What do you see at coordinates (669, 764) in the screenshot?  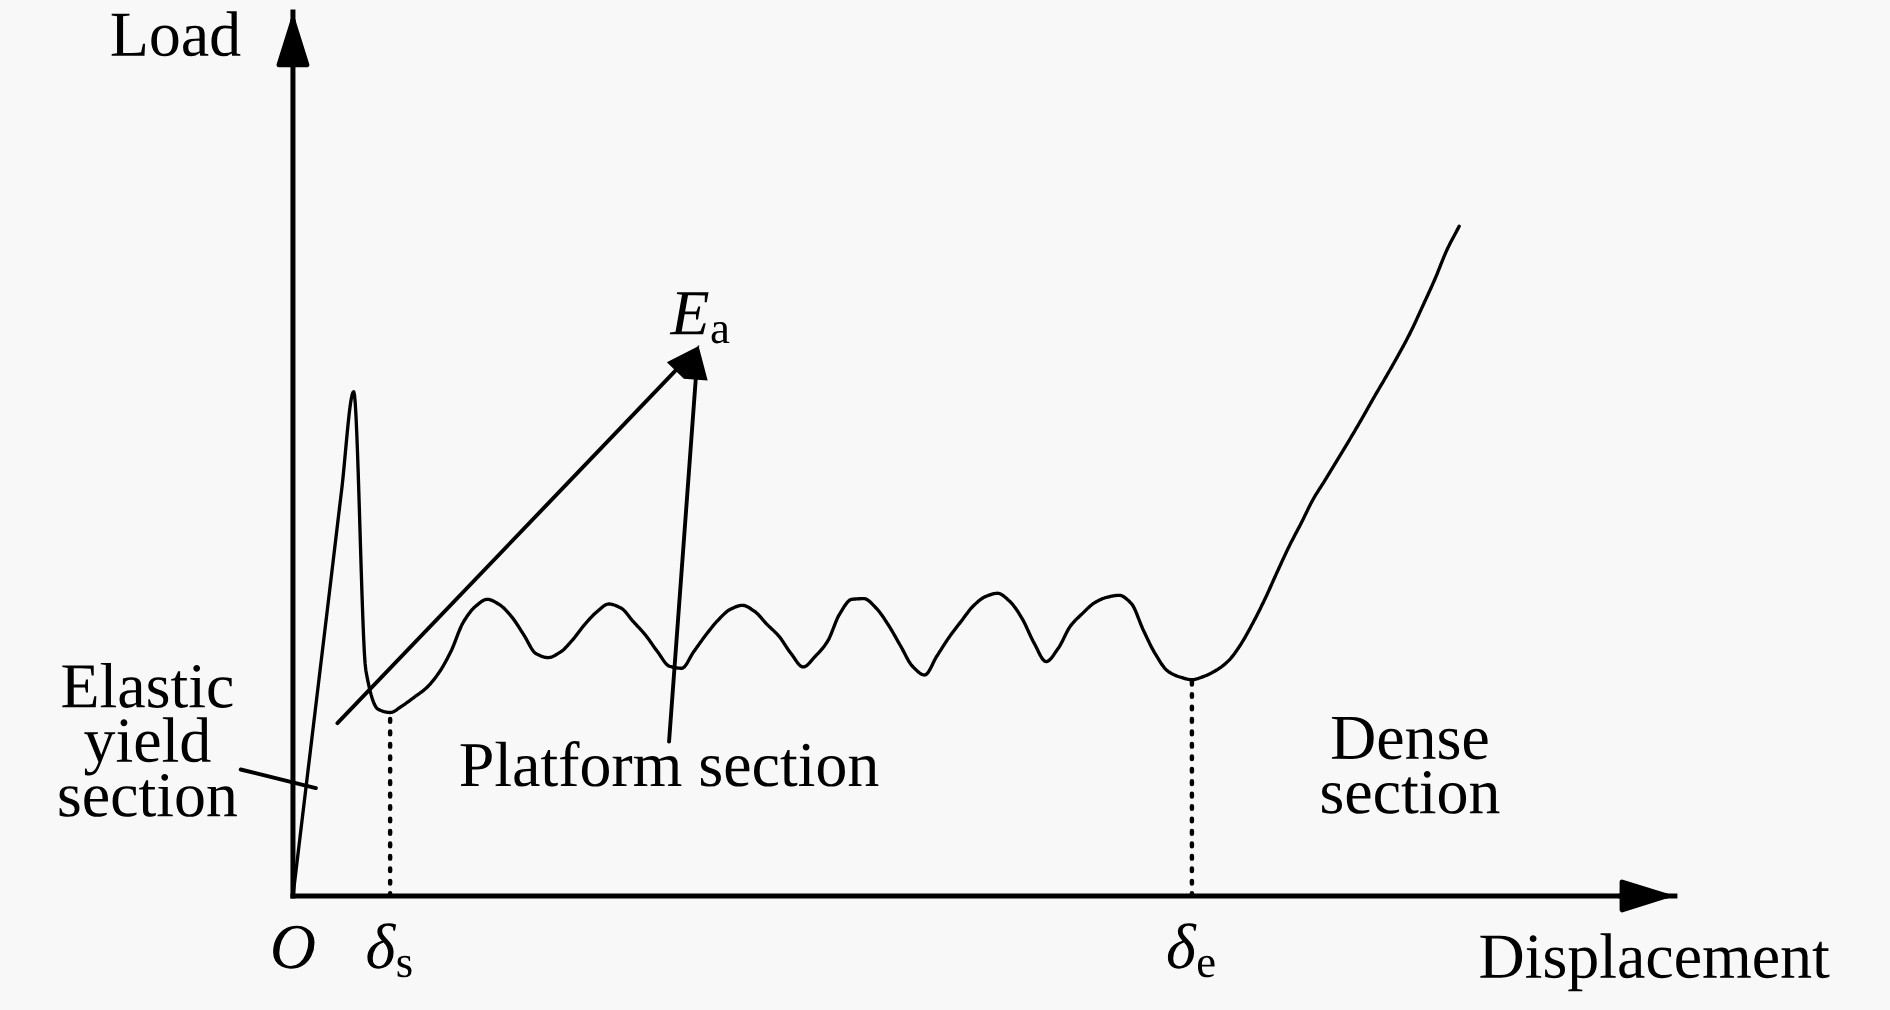 I see `annotation: Platform section` at bounding box center [669, 764].